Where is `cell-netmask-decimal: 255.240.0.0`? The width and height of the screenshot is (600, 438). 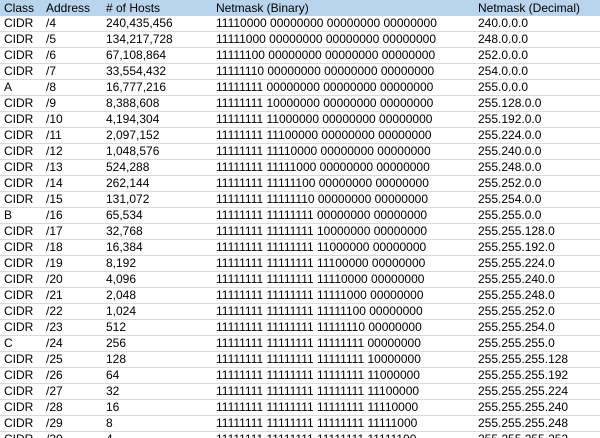 cell-netmask-decimal: 255.240.0.0 is located at coordinates (537, 151).